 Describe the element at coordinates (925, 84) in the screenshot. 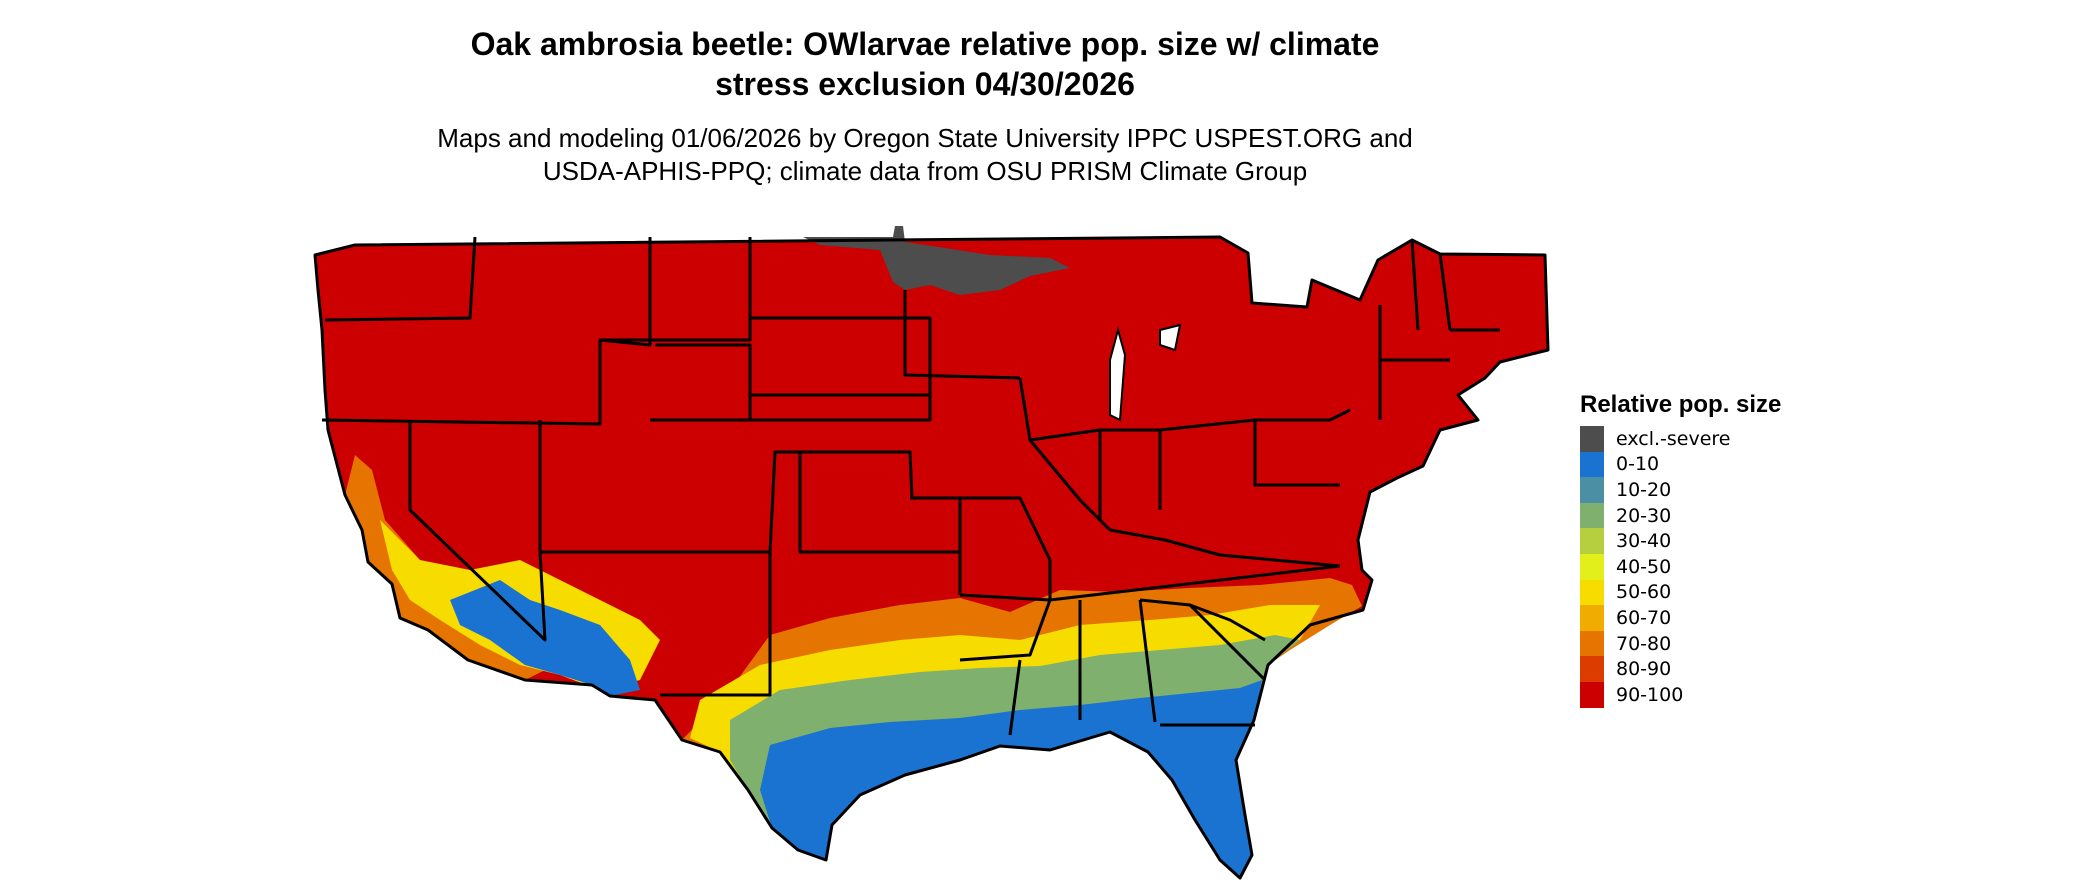

I see `map-title-line2: stress exclusion 04/30/2026` at that location.